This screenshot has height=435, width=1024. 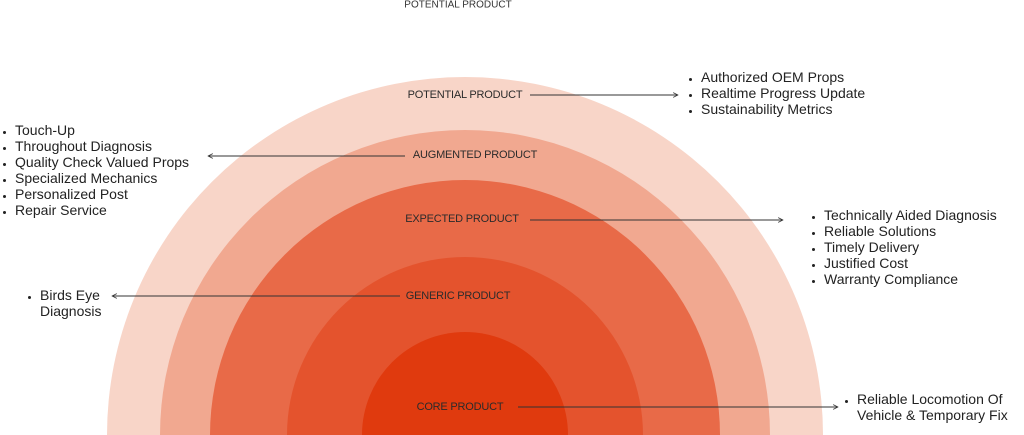 What do you see at coordinates (102, 130) in the screenshot?
I see `list-item: Touch-Up` at bounding box center [102, 130].